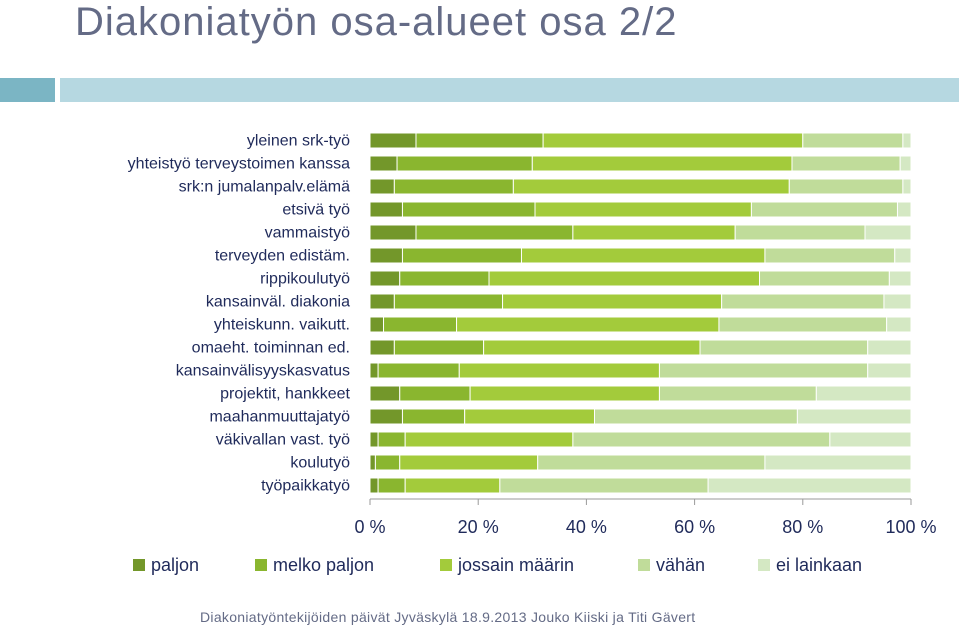  What do you see at coordinates (283, 440) in the screenshot?
I see `category-label: väkivallan vast. työ` at bounding box center [283, 440].